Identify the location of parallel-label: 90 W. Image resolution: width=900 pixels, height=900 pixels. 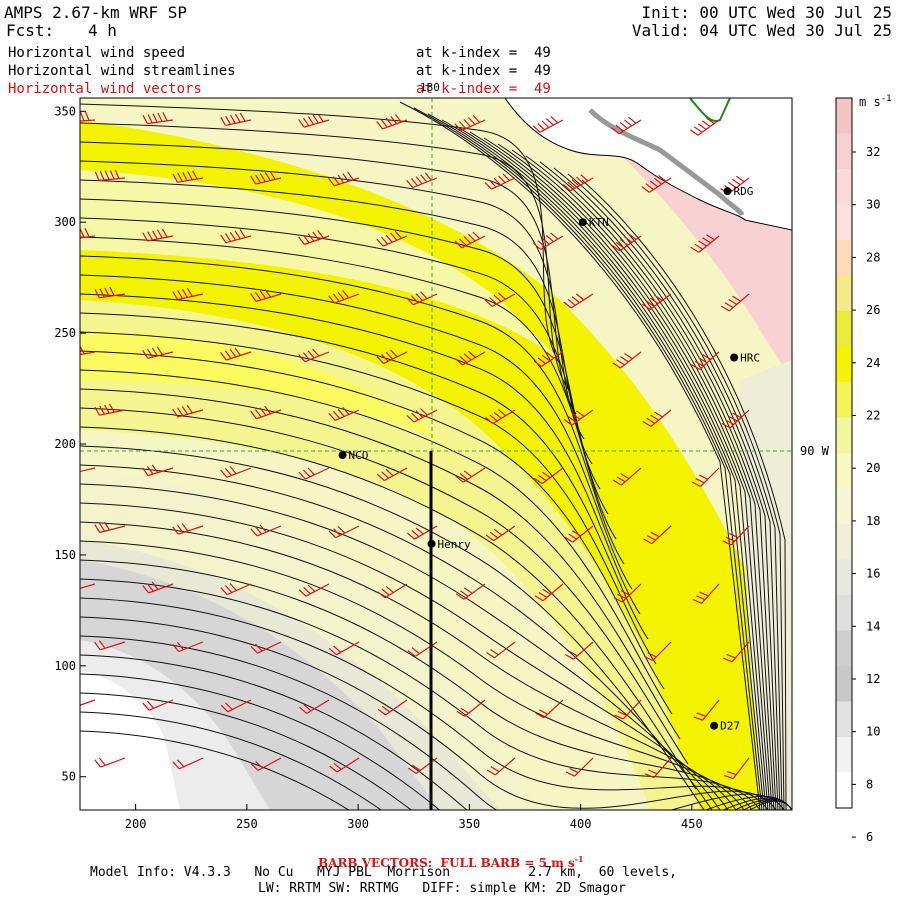
(815, 451).